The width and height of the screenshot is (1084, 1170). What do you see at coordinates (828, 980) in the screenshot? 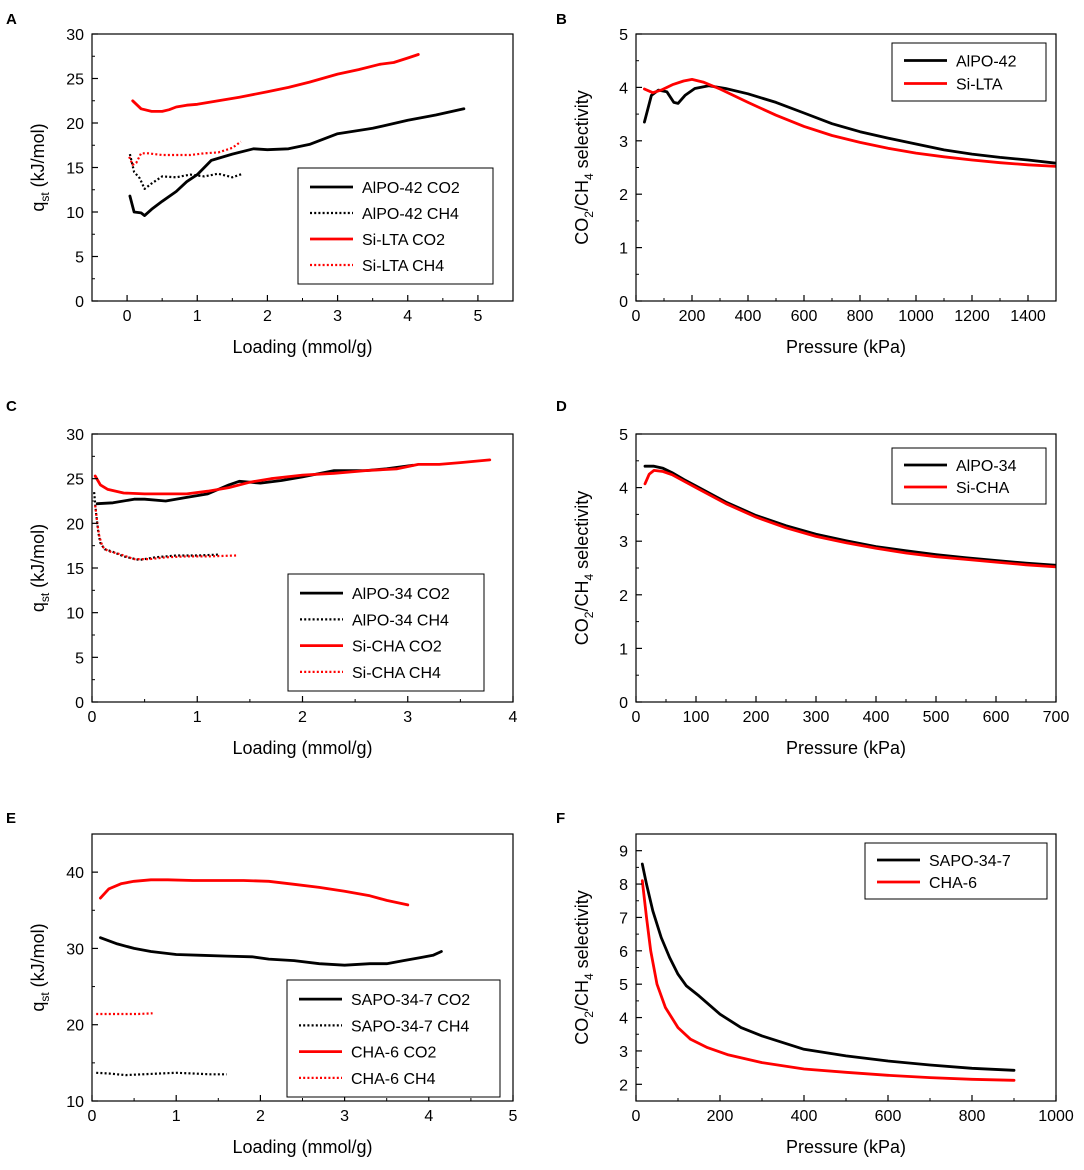
I see `panel-f-series-1-line` at bounding box center [828, 980].